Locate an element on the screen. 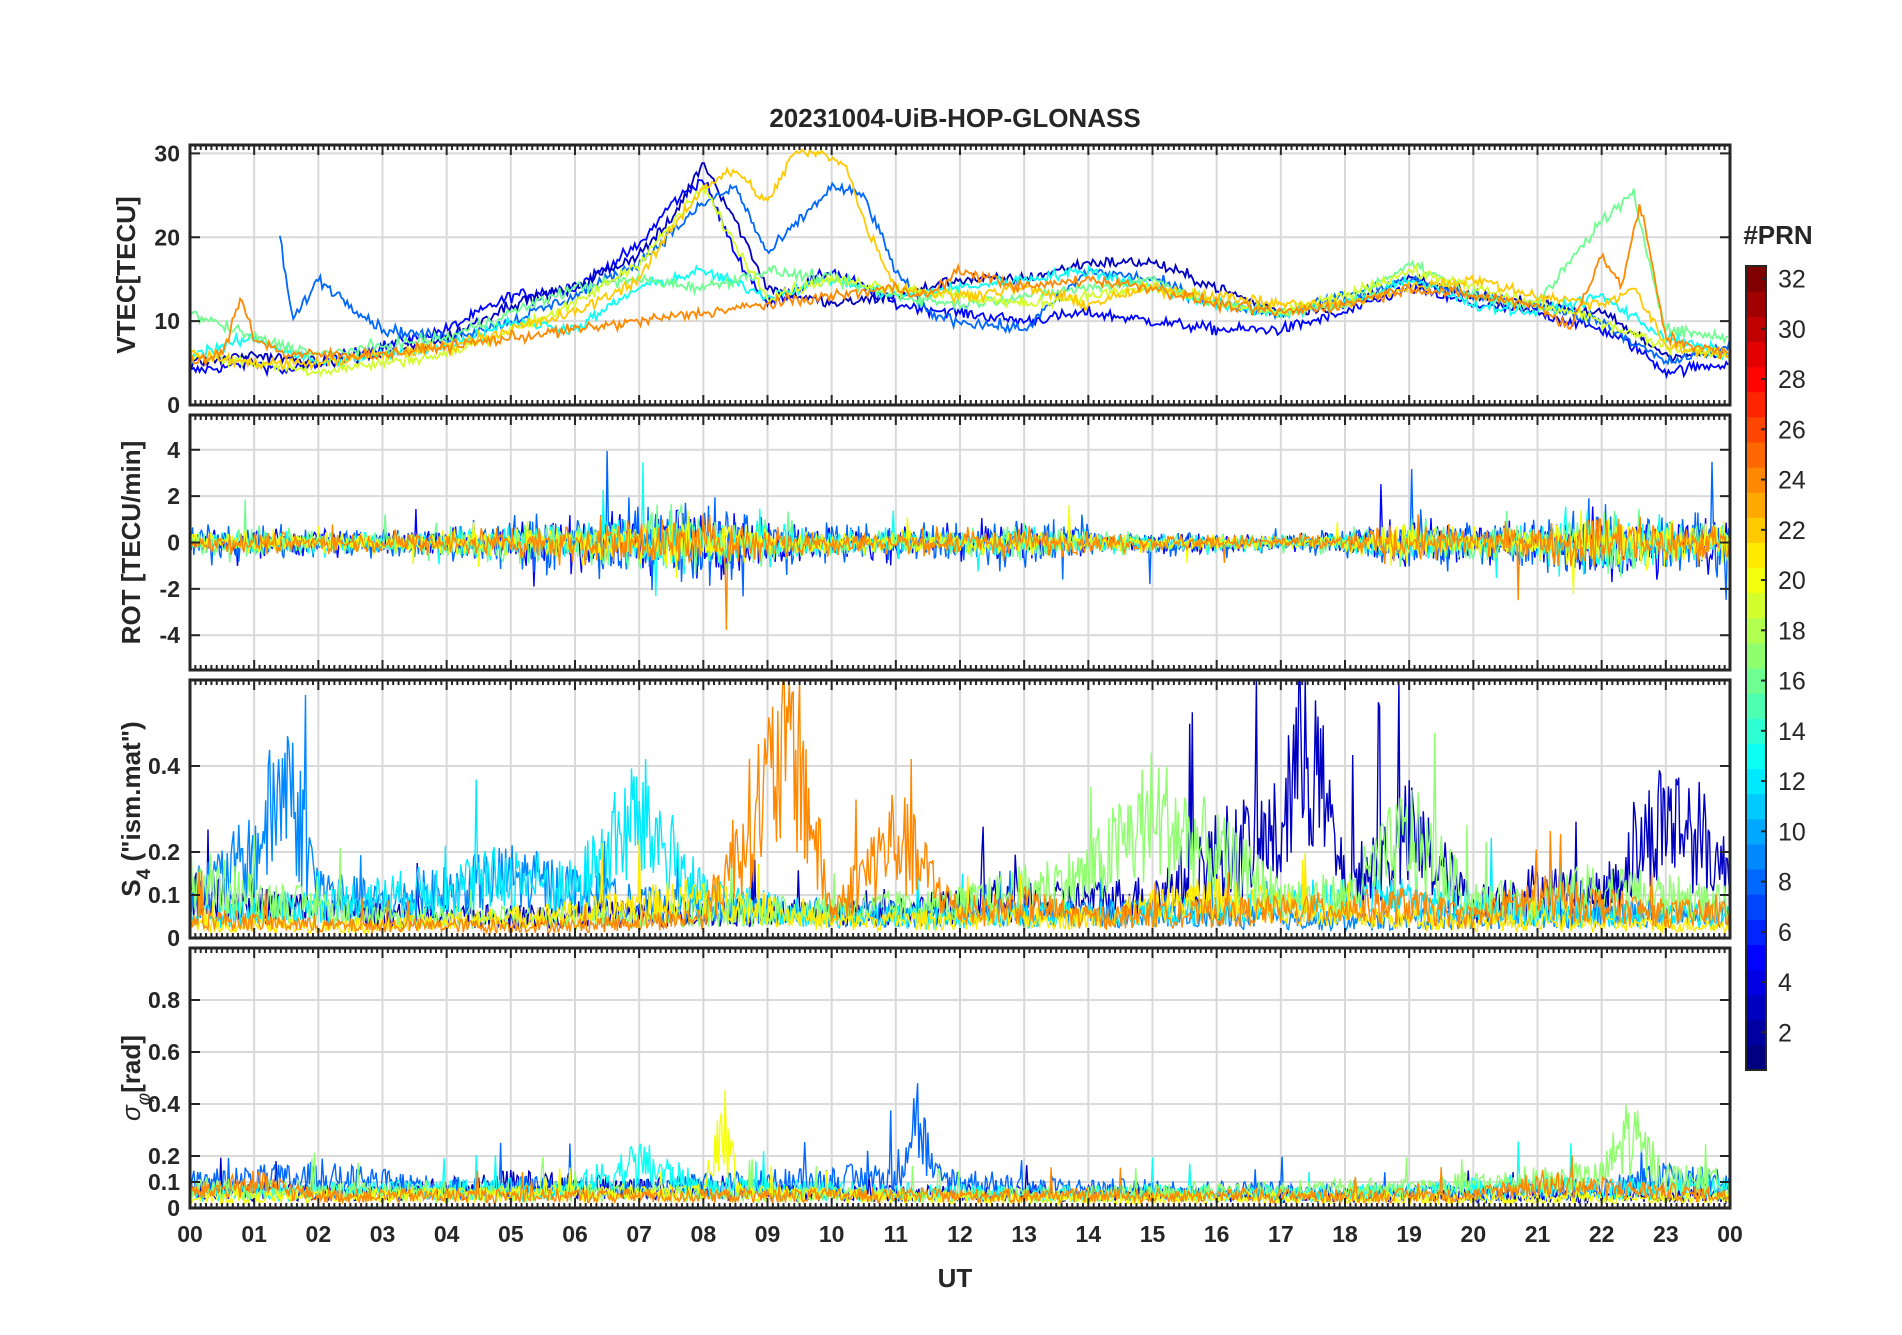  colorbar-tick-label: 22 is located at coordinates (1792, 531).